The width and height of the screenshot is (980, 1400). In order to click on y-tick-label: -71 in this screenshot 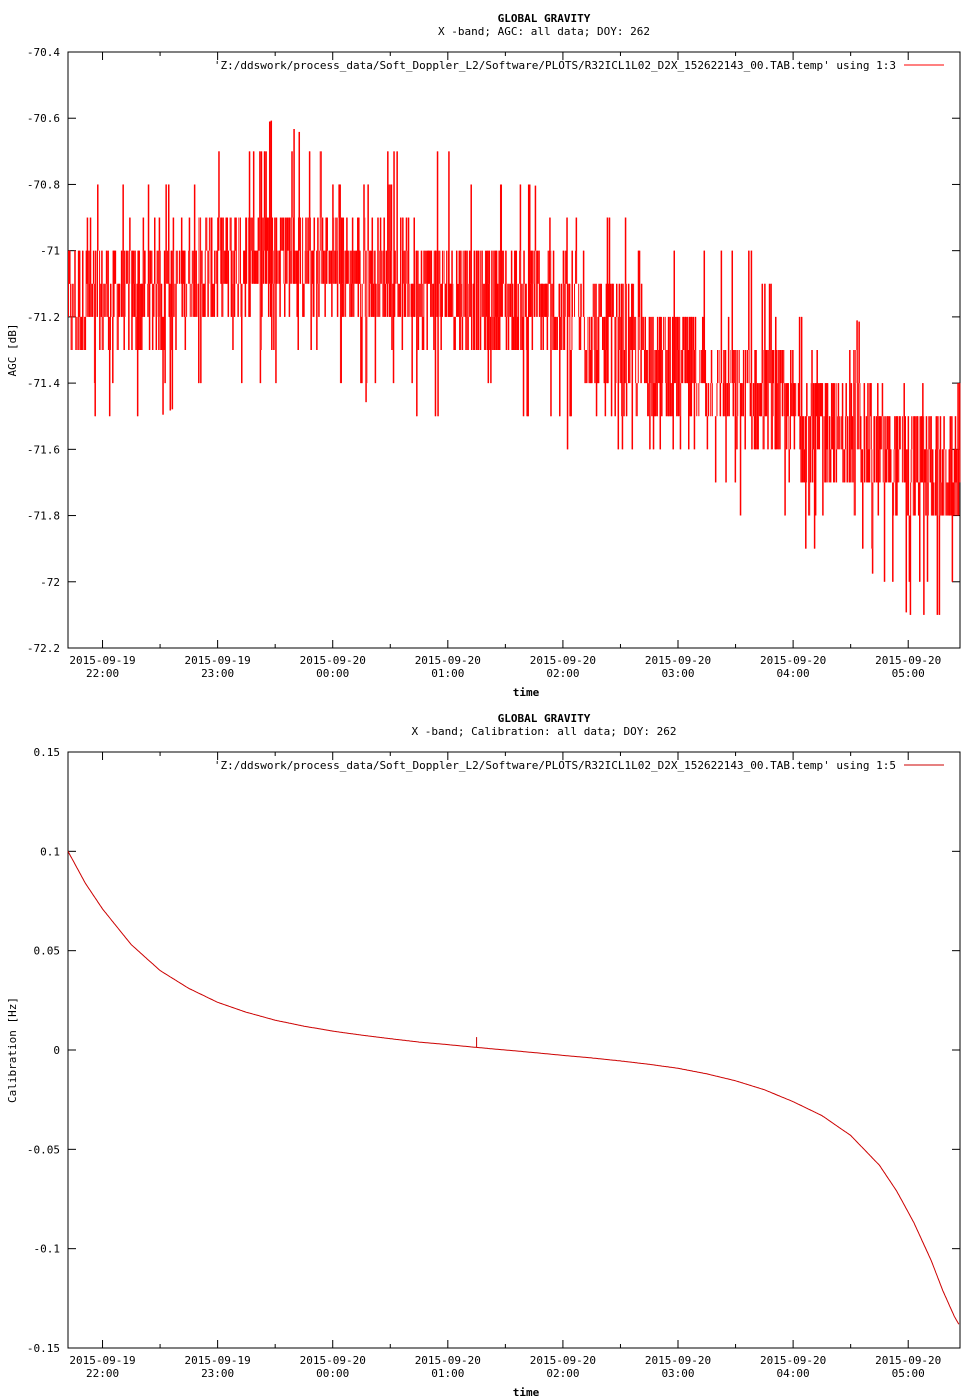, I will do `click(50, 251)`.